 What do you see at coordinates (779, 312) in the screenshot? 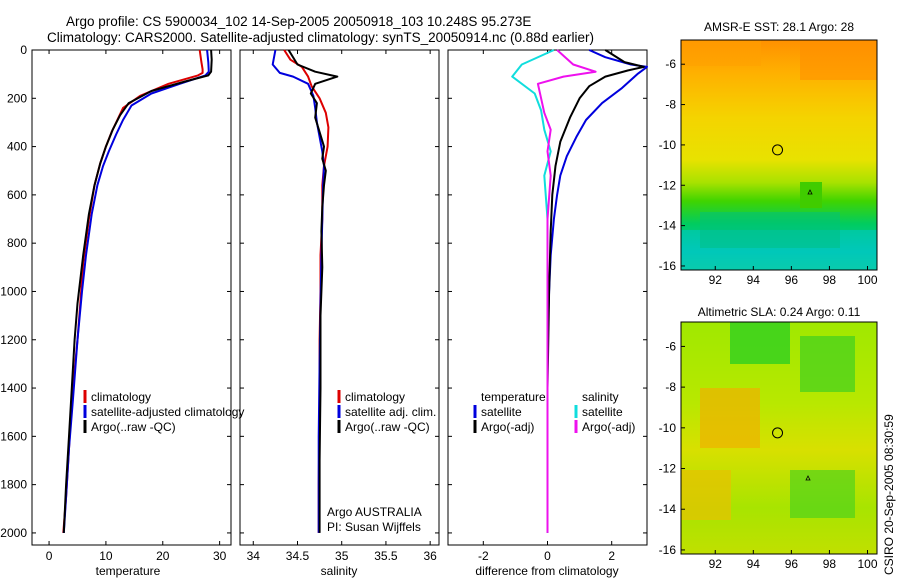
I see `sla-map-title: Altimetric SLA: 0.24 Argo: 0.11` at bounding box center [779, 312].